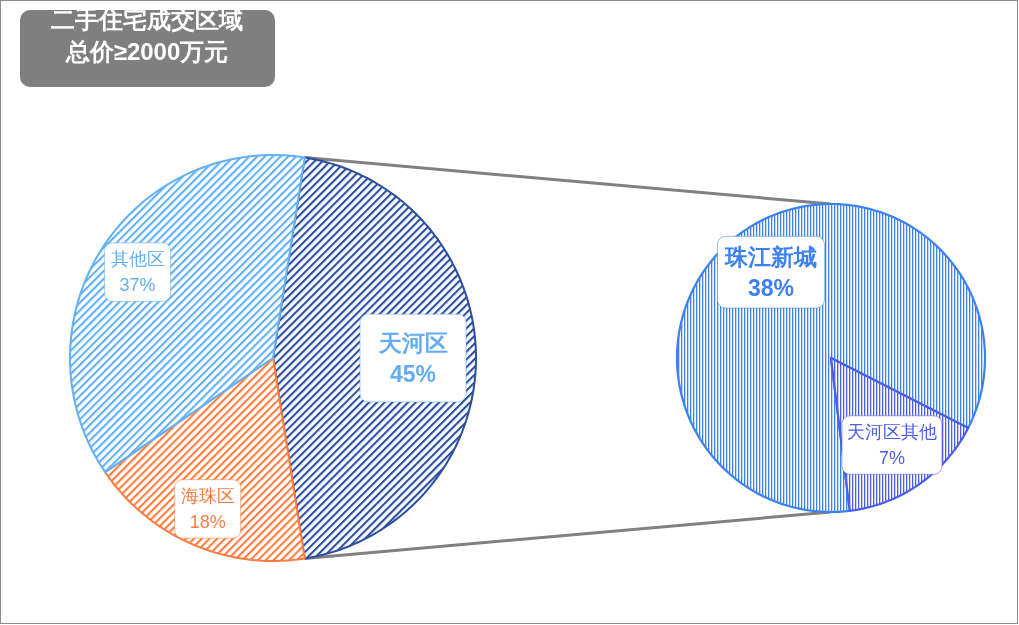 Image resolution: width=1019 pixels, height=625 pixels. Describe the element at coordinates (137, 259) in the screenshot. I see `slice-label: 其他区` at that location.